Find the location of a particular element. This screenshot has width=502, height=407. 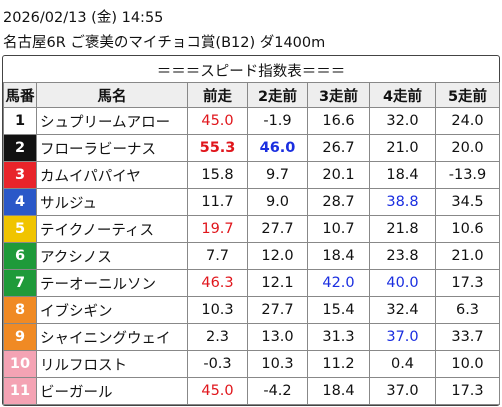

speed-index: 7.7 is located at coordinates (217, 256).